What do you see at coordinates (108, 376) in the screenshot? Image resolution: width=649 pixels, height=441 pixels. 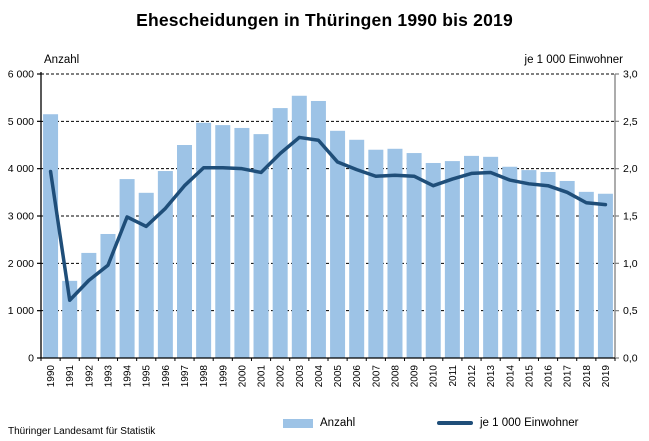 I see `x-tick-label-1993: 1993` at bounding box center [108, 376].